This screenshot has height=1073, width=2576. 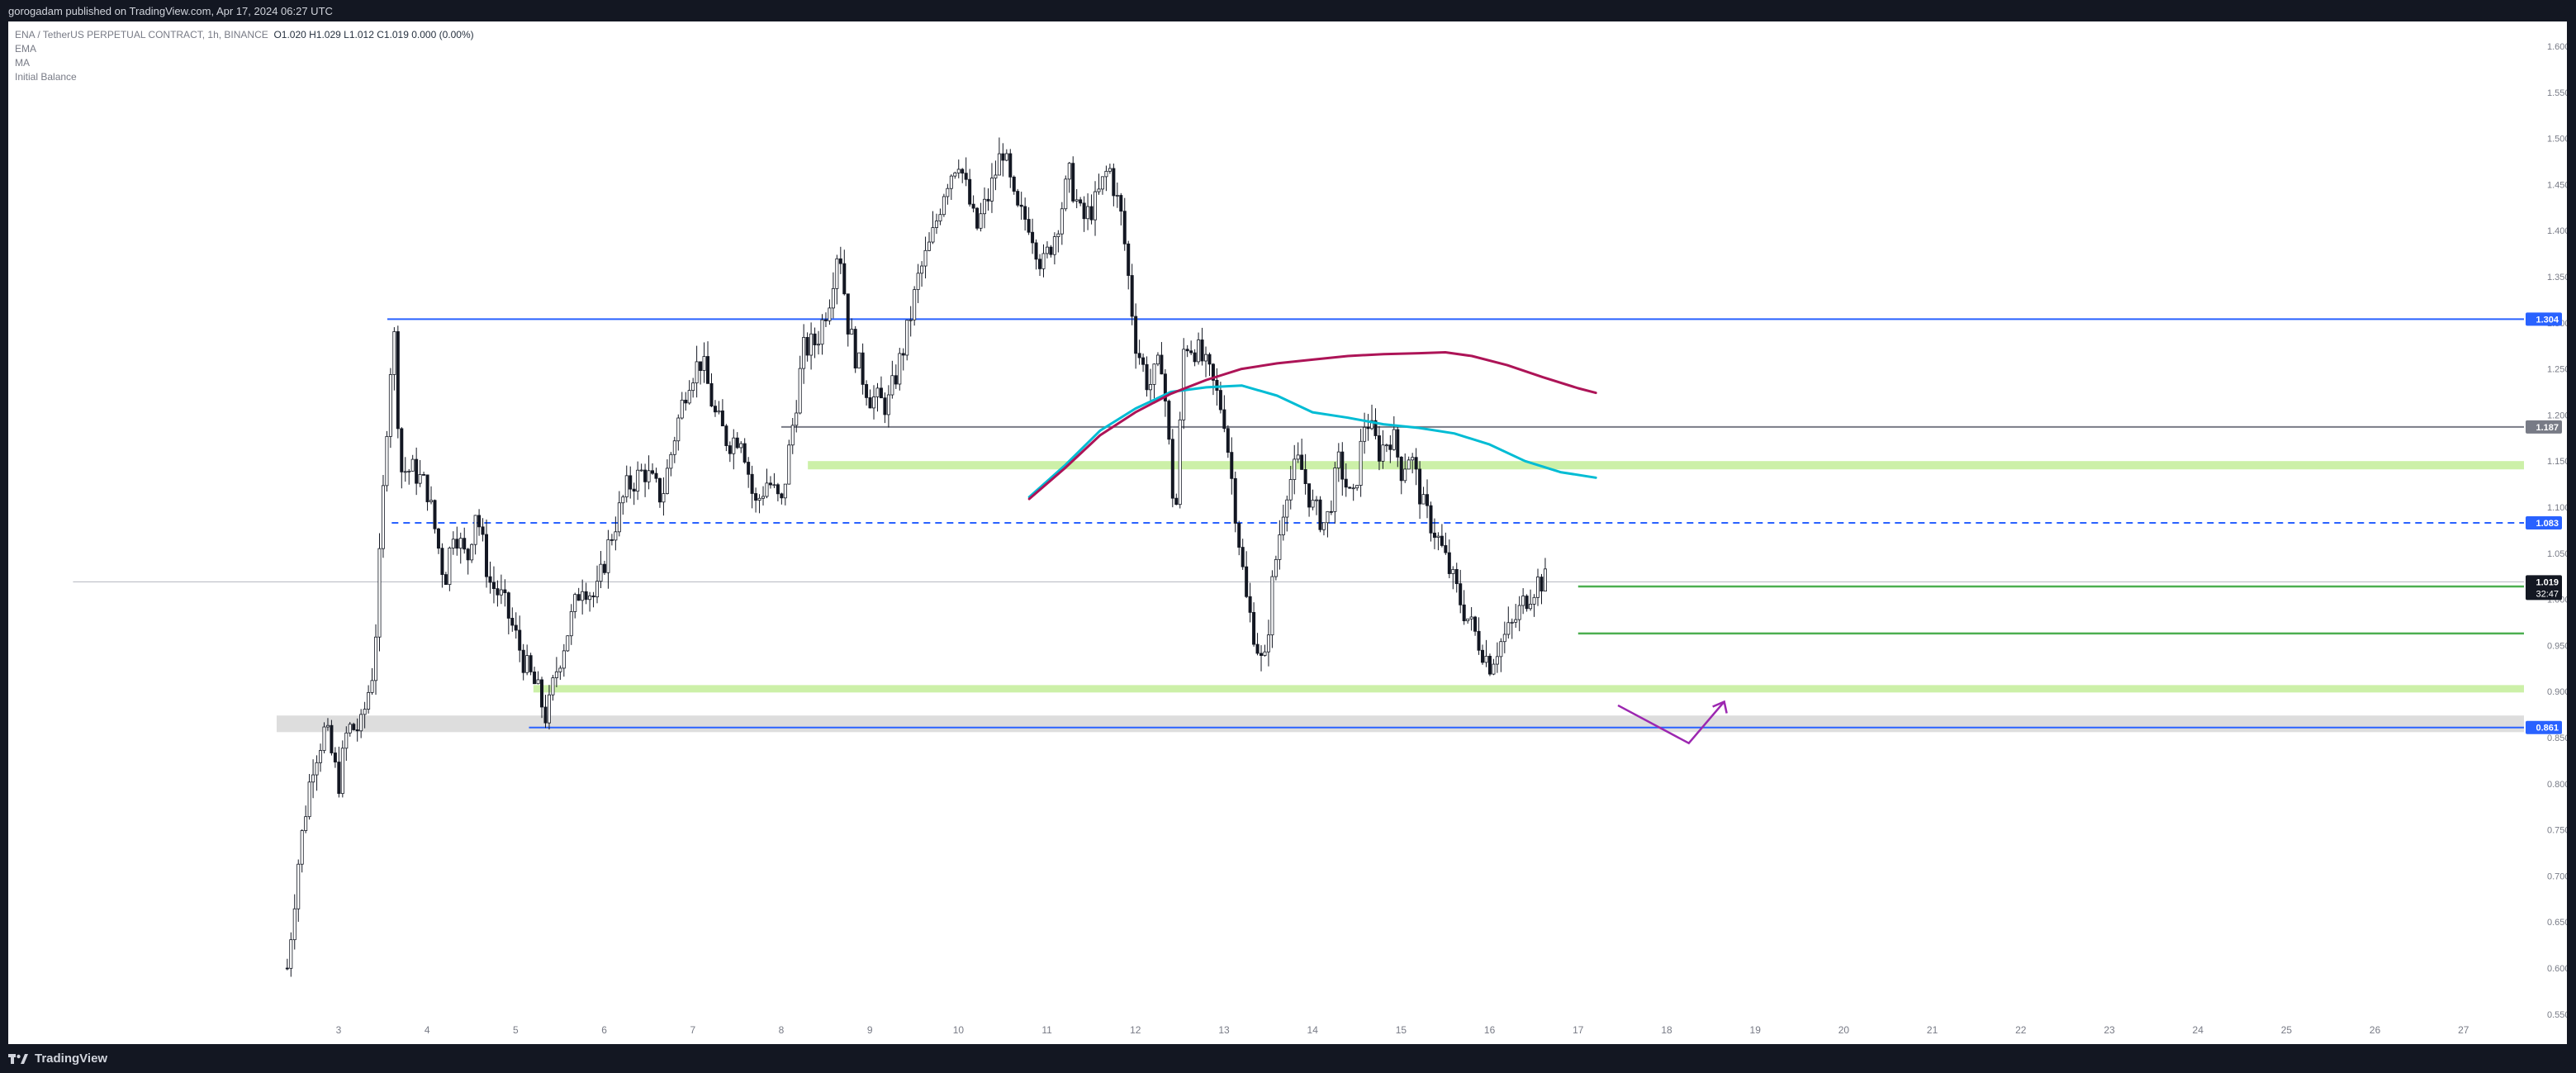 What do you see at coordinates (2557, 231) in the screenshot?
I see `price-tick-label: 1.400` at bounding box center [2557, 231].